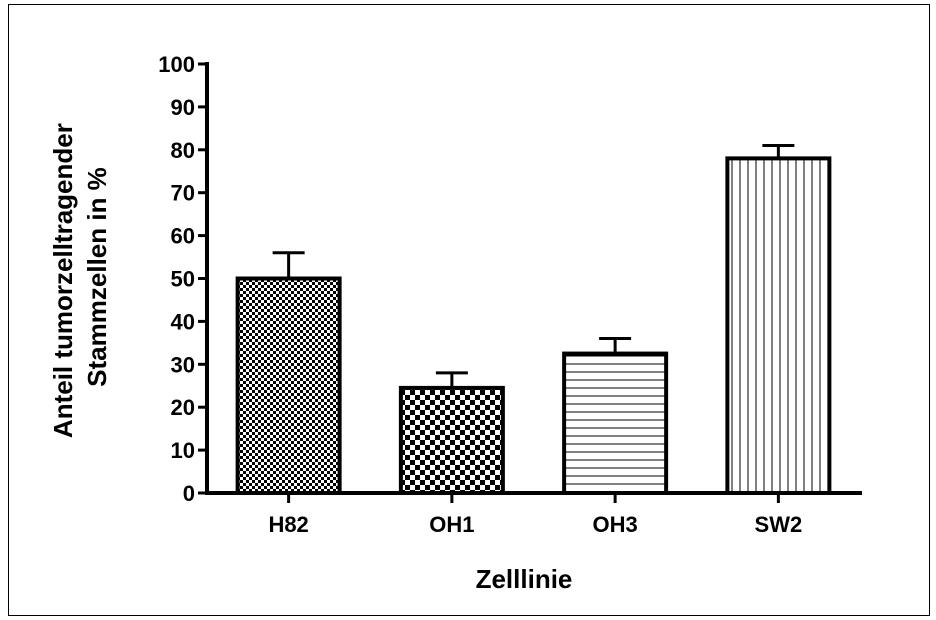 The height and width of the screenshot is (620, 936). I want to click on x-tick-label-oh3: OH3, so click(615, 524).